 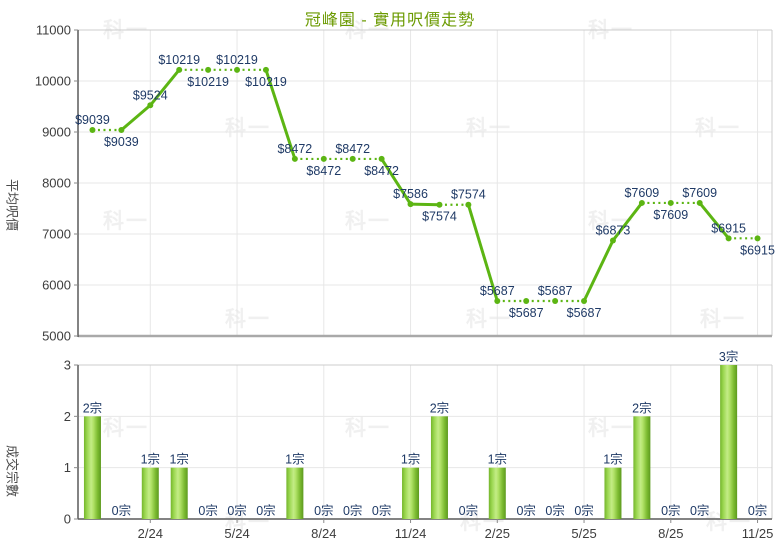 What do you see at coordinates (410, 194) in the screenshot?
I see `data-point-label: $7586` at bounding box center [410, 194].